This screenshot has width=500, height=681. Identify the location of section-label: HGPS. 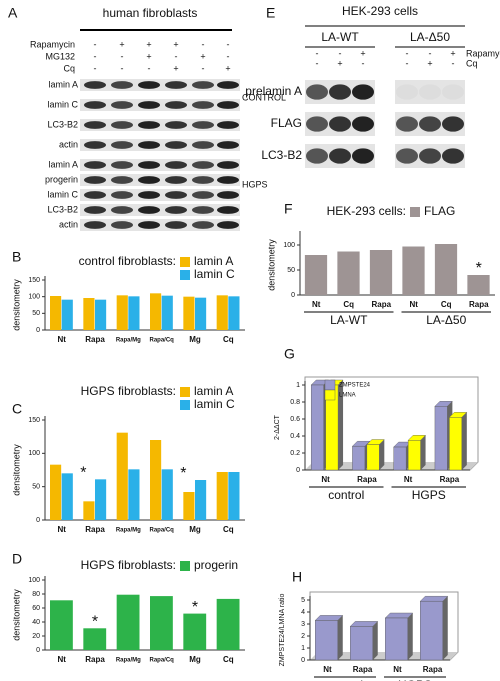
(255, 184).